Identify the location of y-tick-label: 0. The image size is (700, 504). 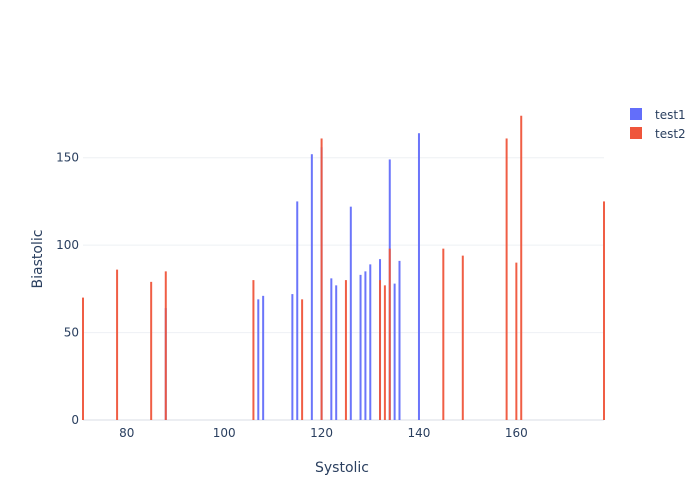
(75, 420).